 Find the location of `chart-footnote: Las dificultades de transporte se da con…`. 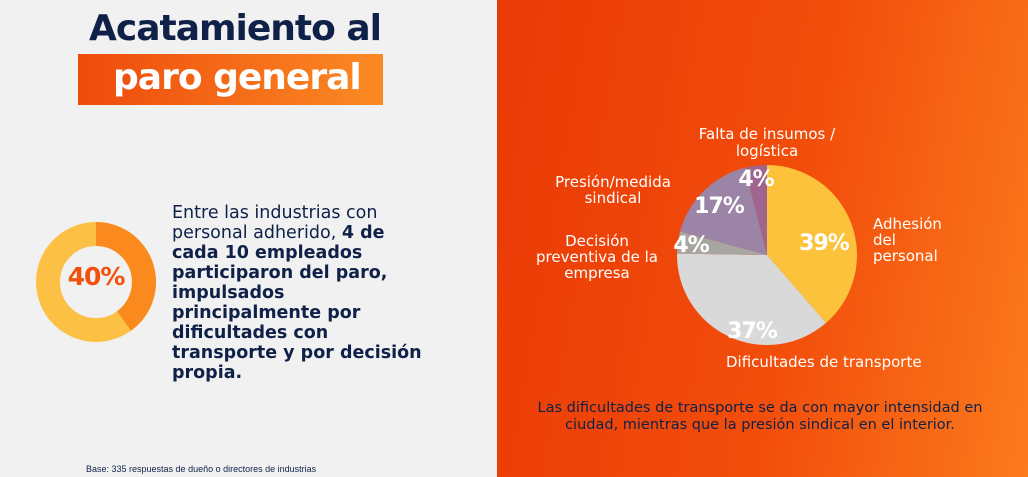

chart-footnote: Las dificultades de transporte se da con… is located at coordinates (760, 416).